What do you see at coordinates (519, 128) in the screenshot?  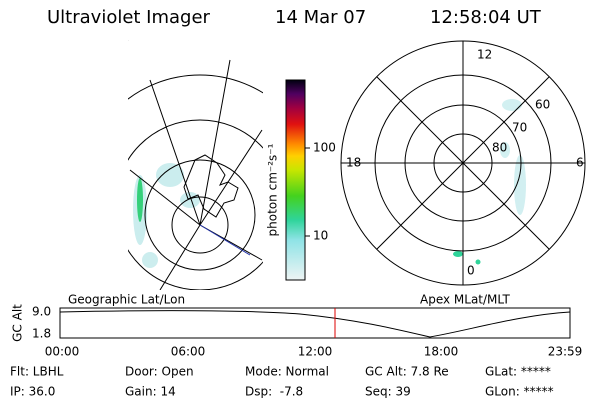 I see `mlat-label: 70` at bounding box center [519, 128].